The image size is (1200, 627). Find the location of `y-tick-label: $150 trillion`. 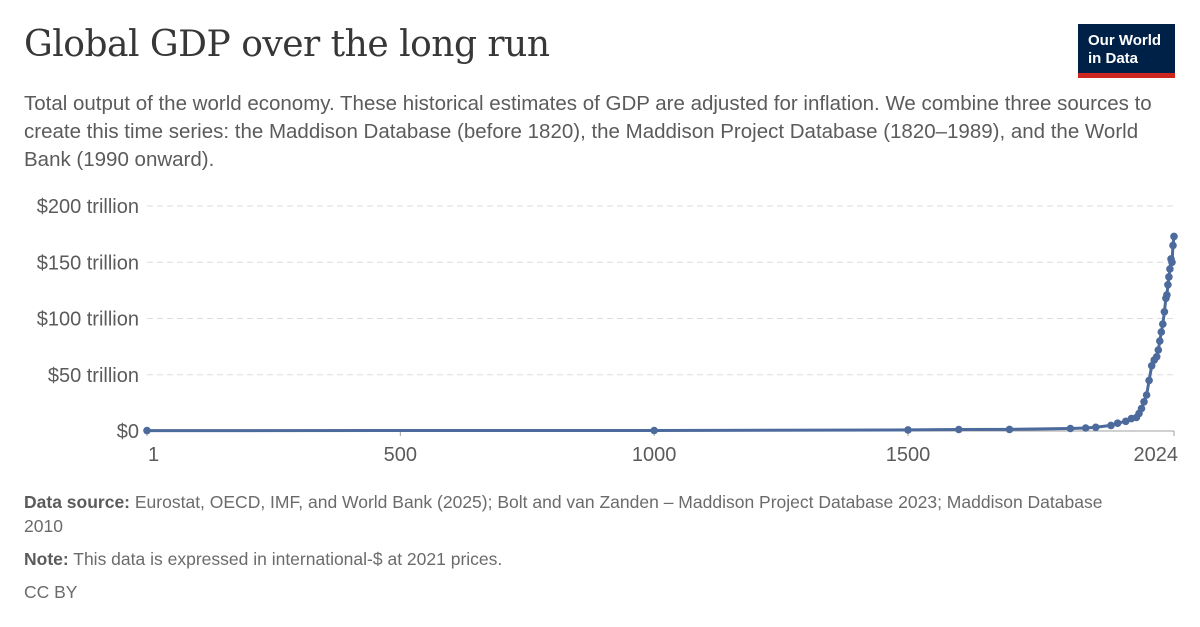

y-tick-label: $150 trillion is located at coordinates (88, 263).